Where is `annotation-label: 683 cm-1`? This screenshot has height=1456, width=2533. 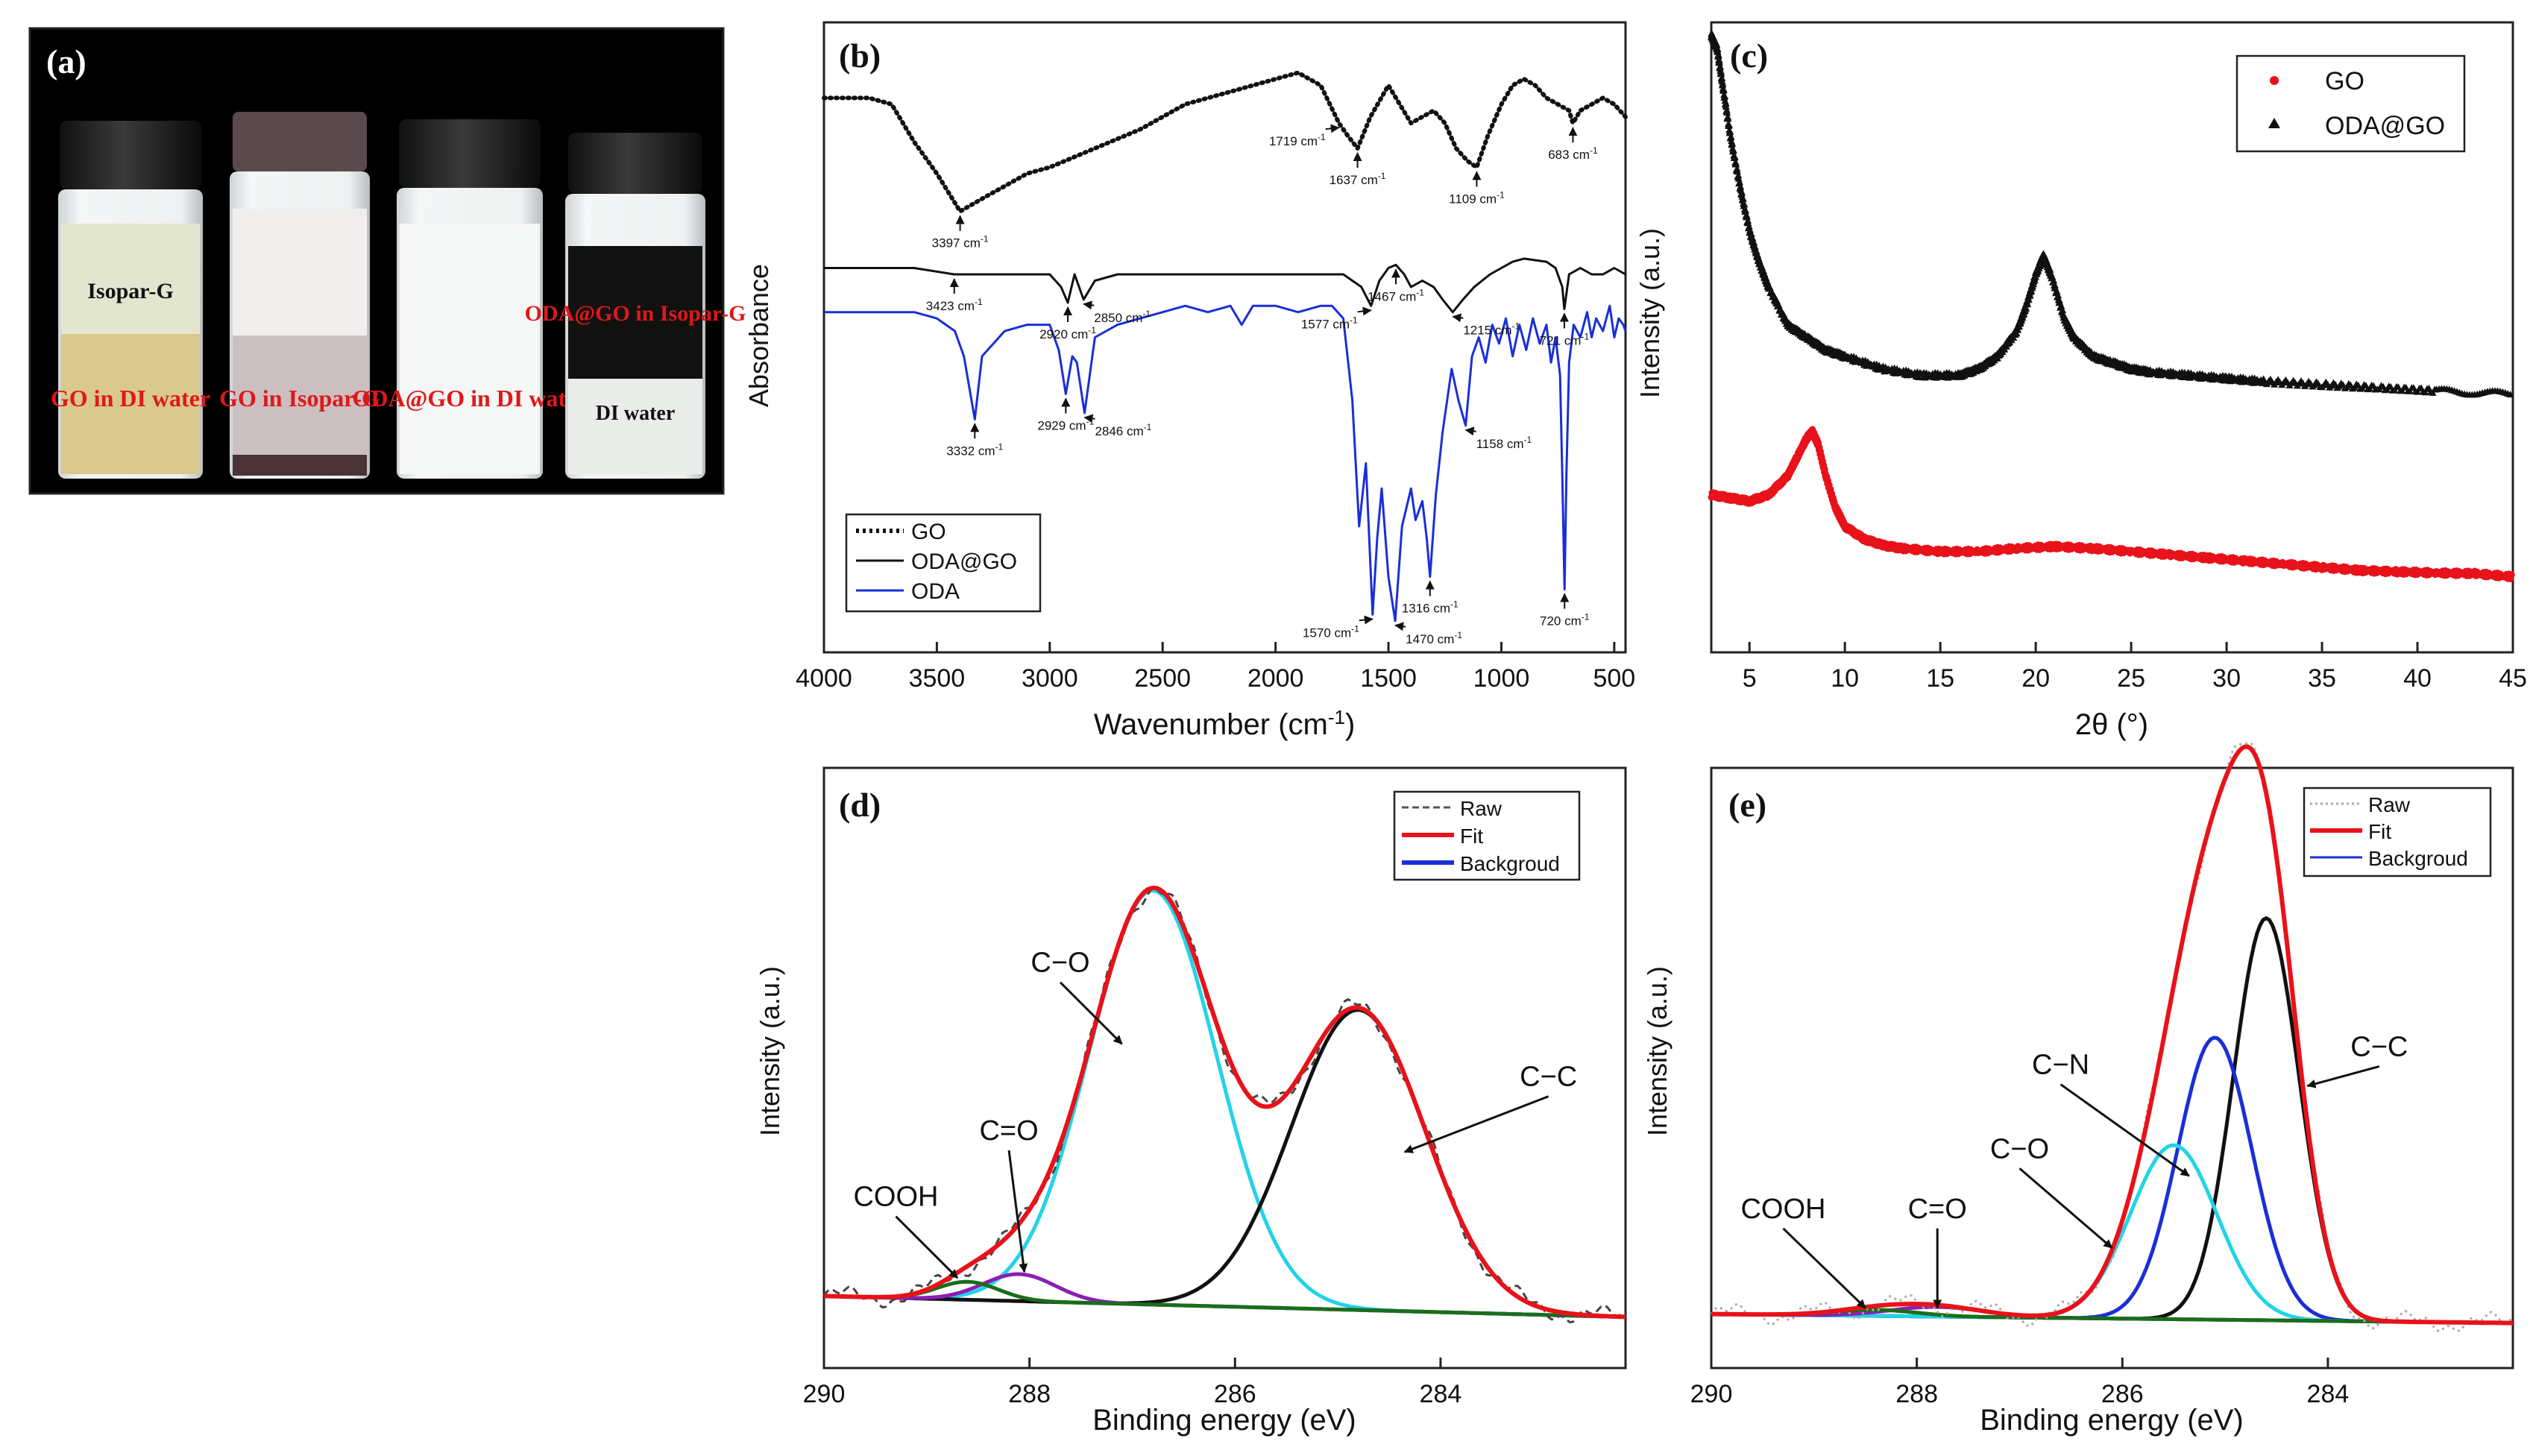 annotation-label: 683 cm-1 is located at coordinates (1573, 153).